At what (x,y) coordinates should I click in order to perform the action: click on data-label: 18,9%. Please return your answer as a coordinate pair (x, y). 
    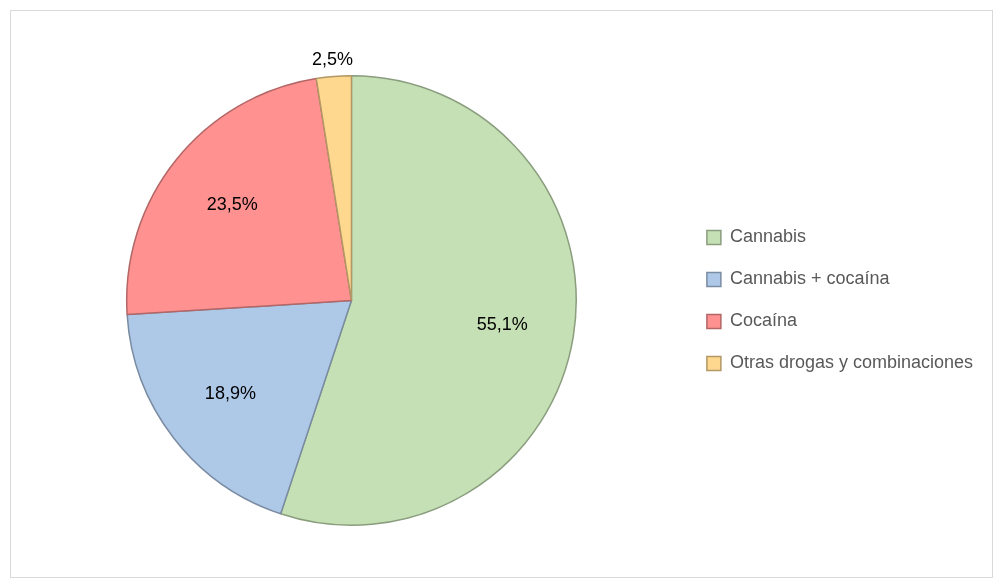
    Looking at the image, I should click on (230, 392).